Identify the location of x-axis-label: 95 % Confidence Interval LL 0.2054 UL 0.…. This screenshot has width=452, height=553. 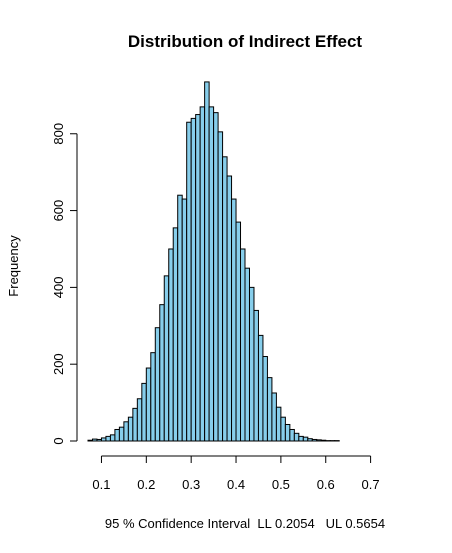
(245, 523).